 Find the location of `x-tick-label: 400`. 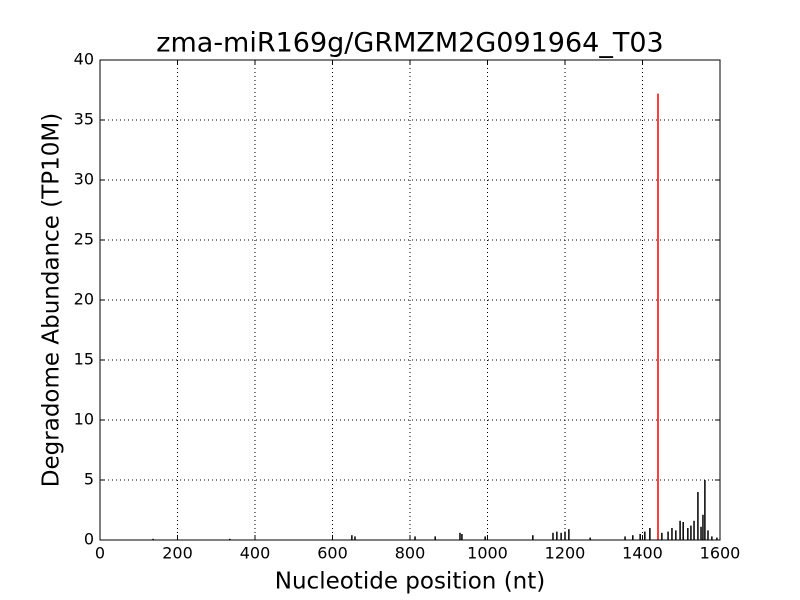

x-tick-label: 400 is located at coordinates (255, 553).